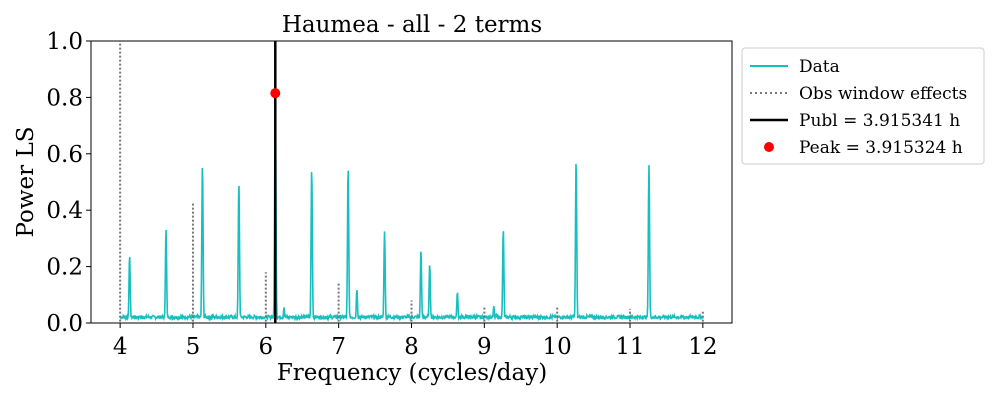 The width and height of the screenshot is (1000, 400). I want to click on legend-box, so click(863, 106).